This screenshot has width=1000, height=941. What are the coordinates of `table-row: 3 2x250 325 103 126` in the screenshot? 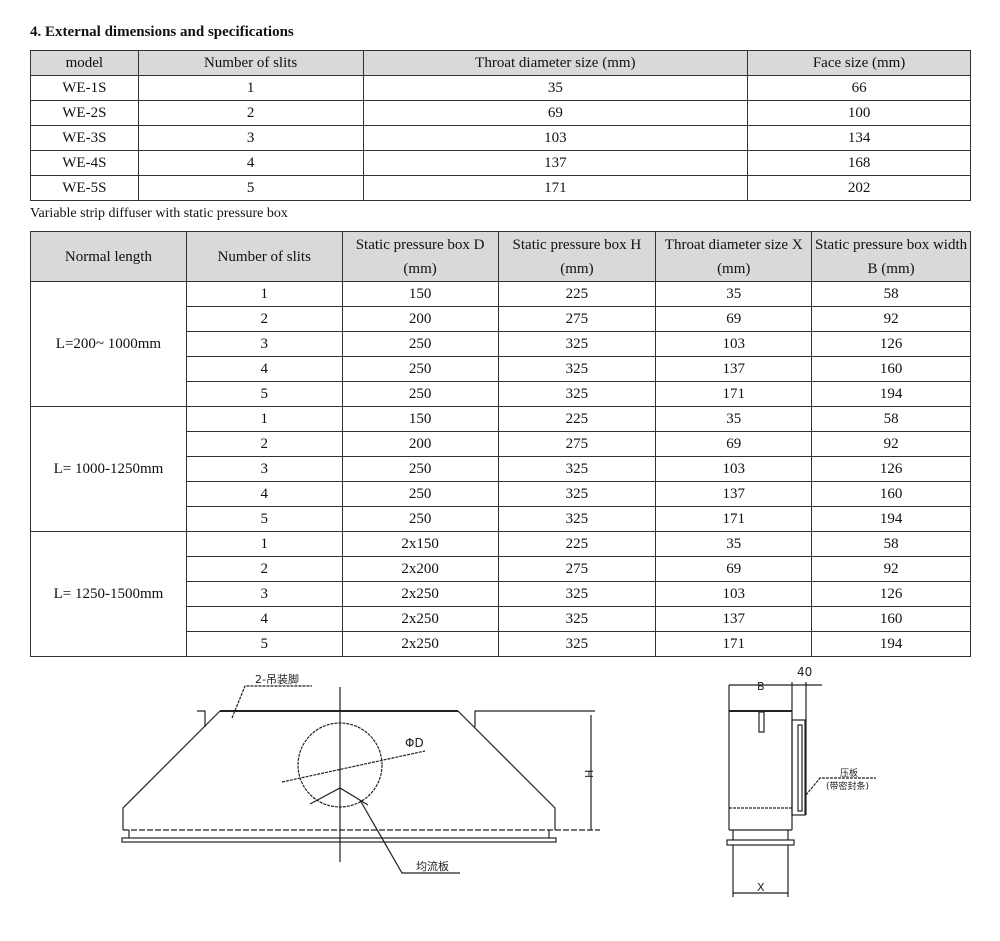 It's located at (501, 594).